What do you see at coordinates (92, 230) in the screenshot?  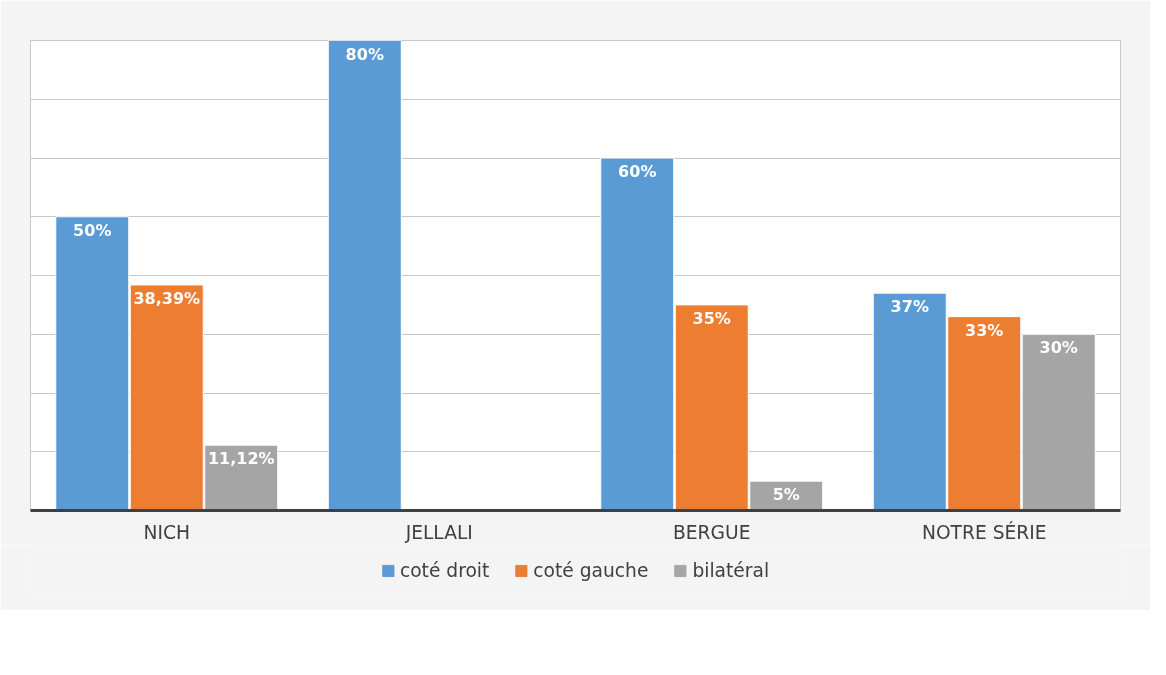 I see `data-label: 50%` at bounding box center [92, 230].